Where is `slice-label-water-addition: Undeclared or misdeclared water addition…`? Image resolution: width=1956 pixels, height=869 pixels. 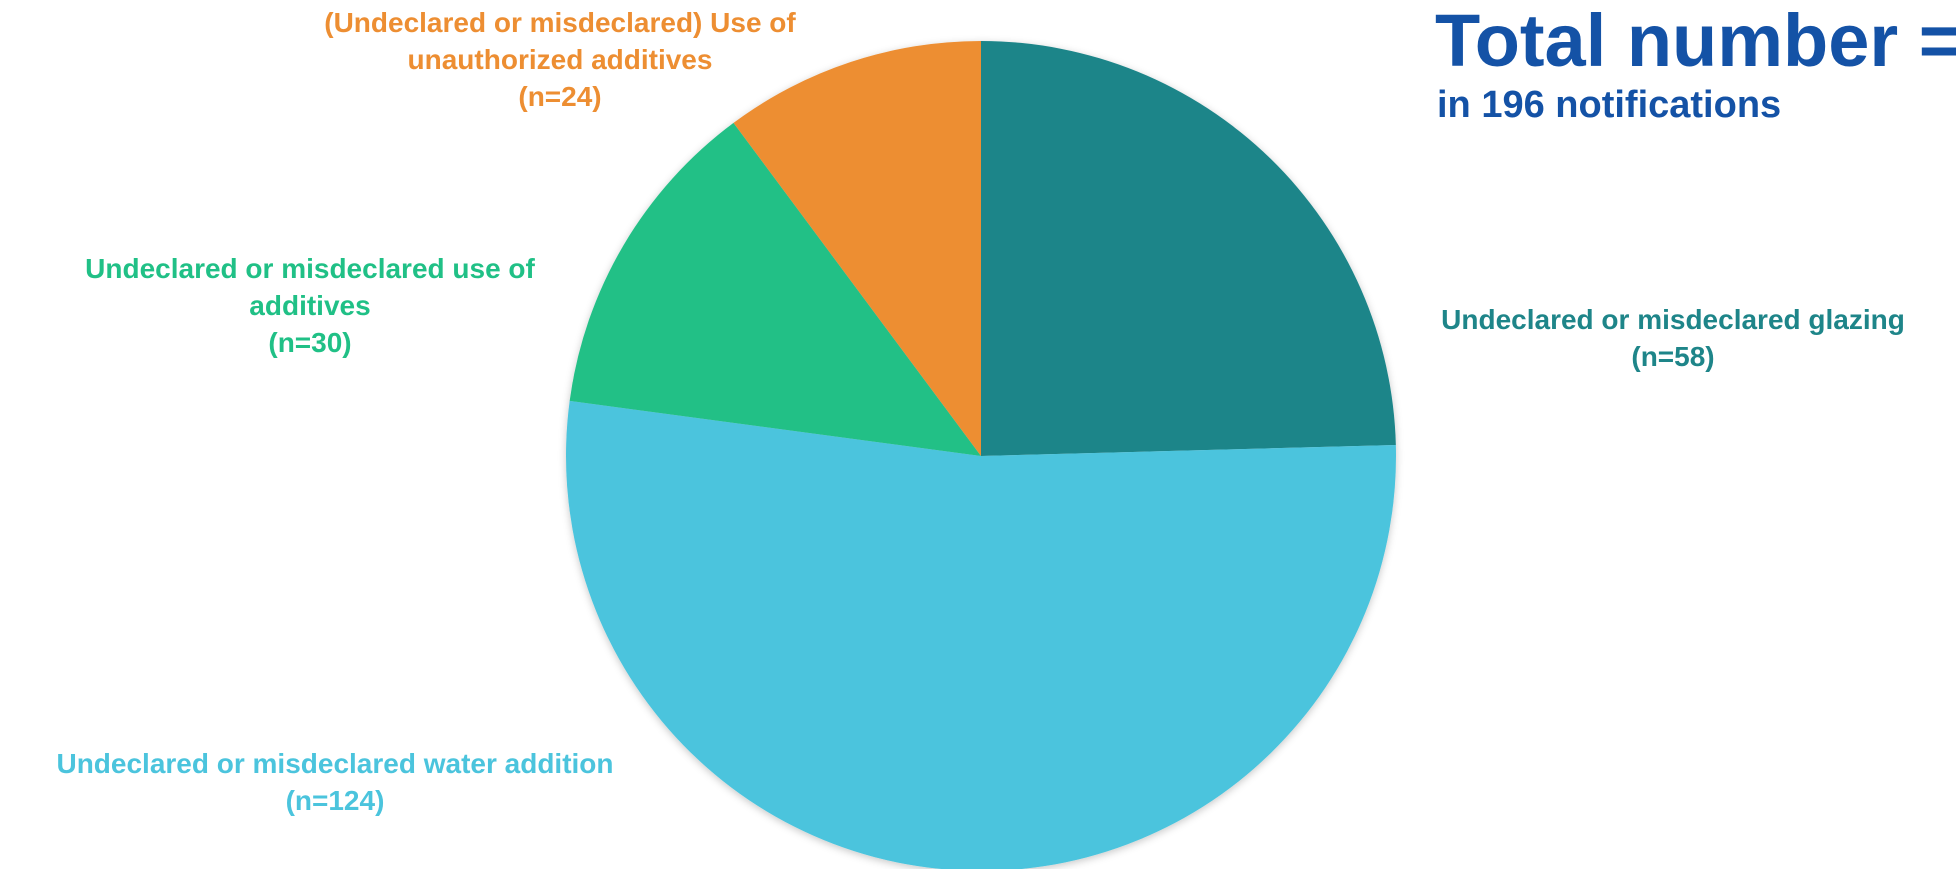 slice-label-water-addition: Undeclared or misdeclared water addition… is located at coordinates (335, 782).